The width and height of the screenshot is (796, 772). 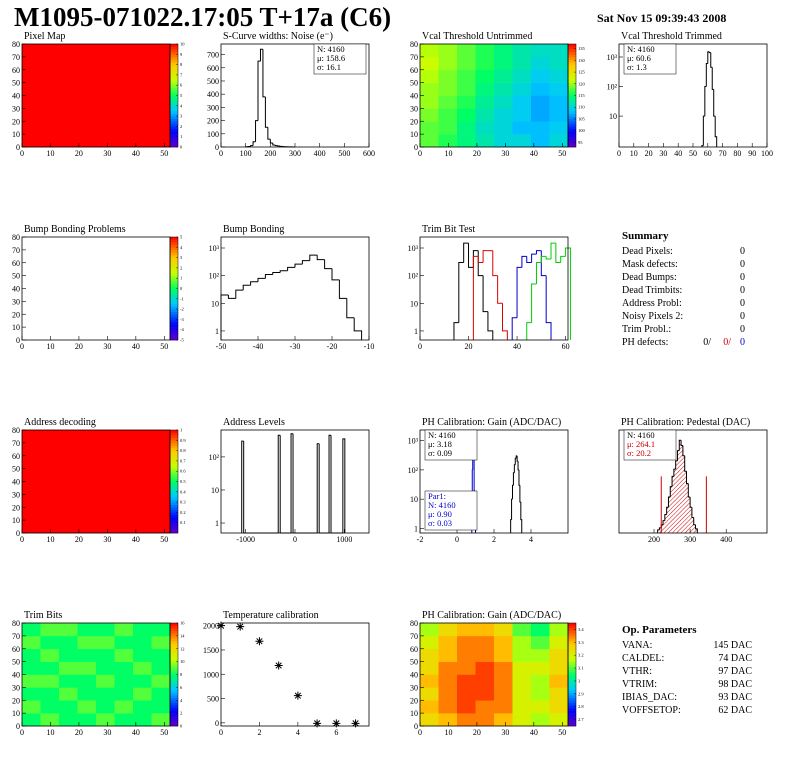 I want to click on y-tick-label: 10³, so click(x=612, y=57).